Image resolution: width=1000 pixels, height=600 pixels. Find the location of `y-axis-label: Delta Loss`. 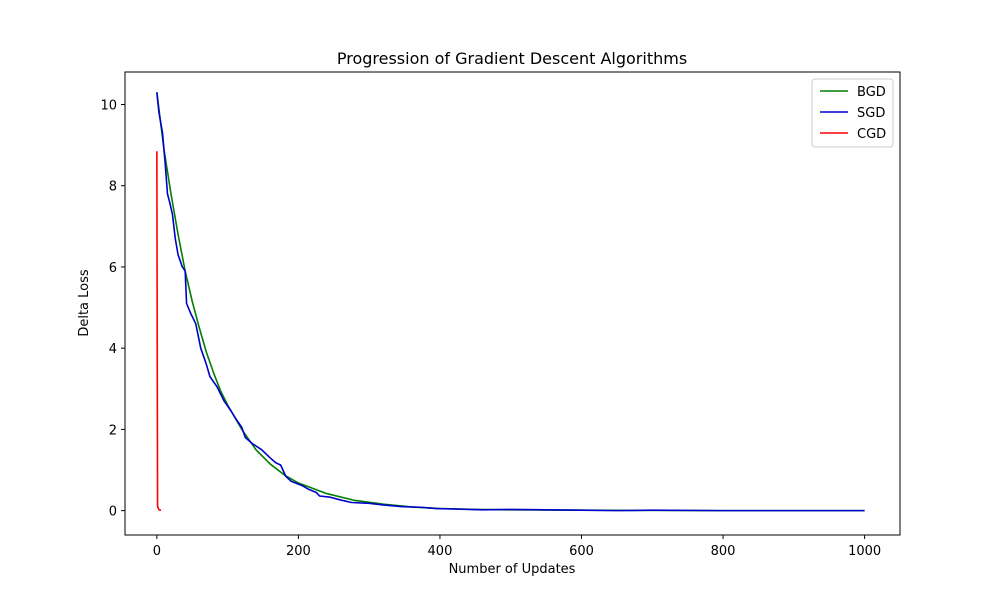

y-axis-label: Delta Loss is located at coordinates (84, 303).